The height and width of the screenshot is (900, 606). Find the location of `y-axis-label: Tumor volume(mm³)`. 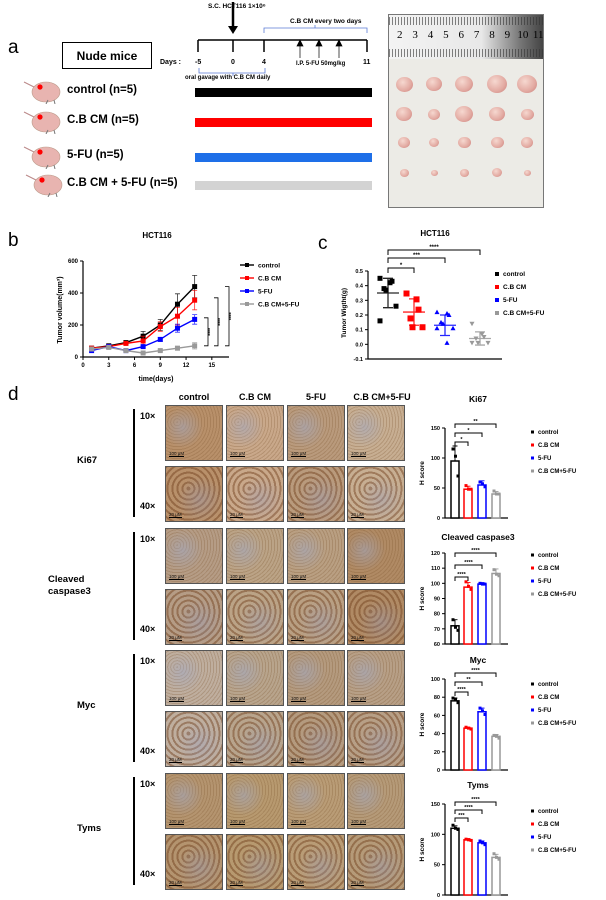

y-axis-label: Tumor volume(mm³) is located at coordinates (60, 309).